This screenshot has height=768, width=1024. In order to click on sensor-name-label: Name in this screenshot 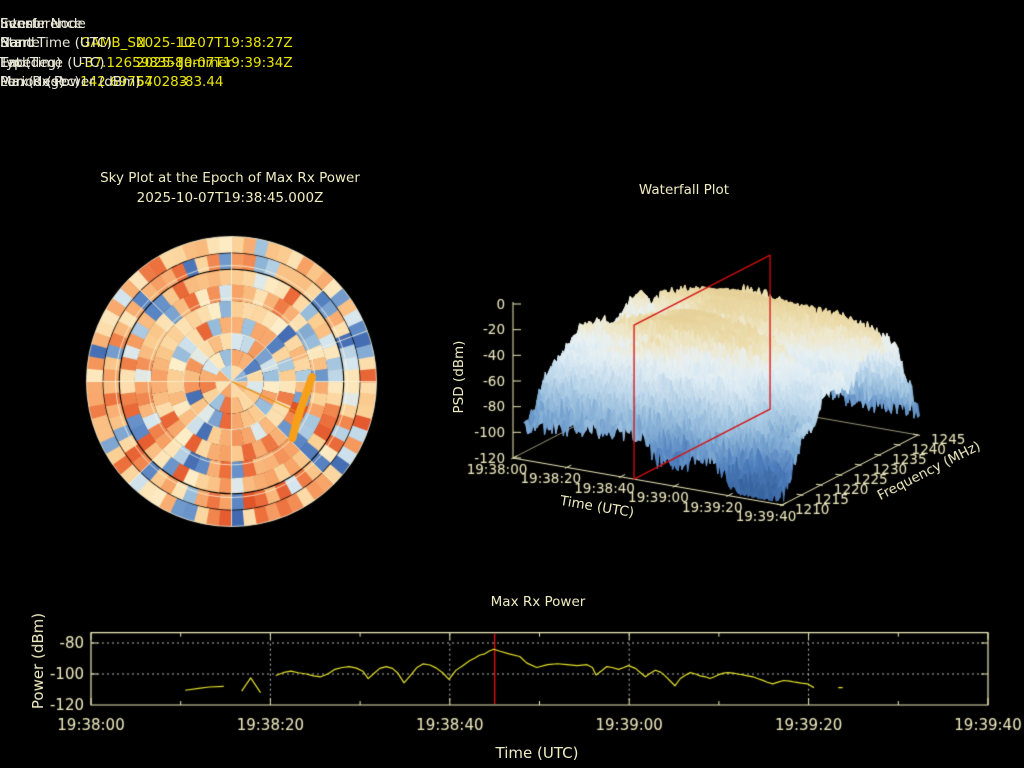, I will do `click(20, 43)`.